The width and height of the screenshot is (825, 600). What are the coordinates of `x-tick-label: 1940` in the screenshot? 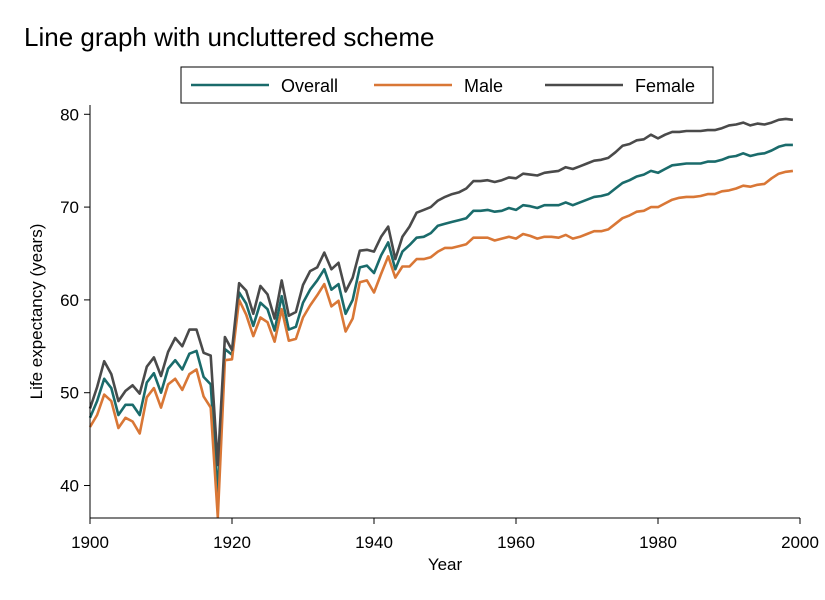 It's located at (374, 542).